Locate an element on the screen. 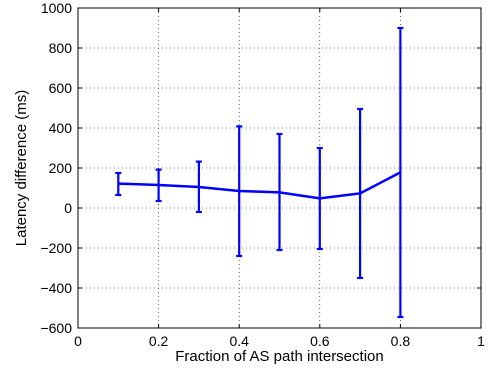  x-tick-label: 0.4 is located at coordinates (239, 341).